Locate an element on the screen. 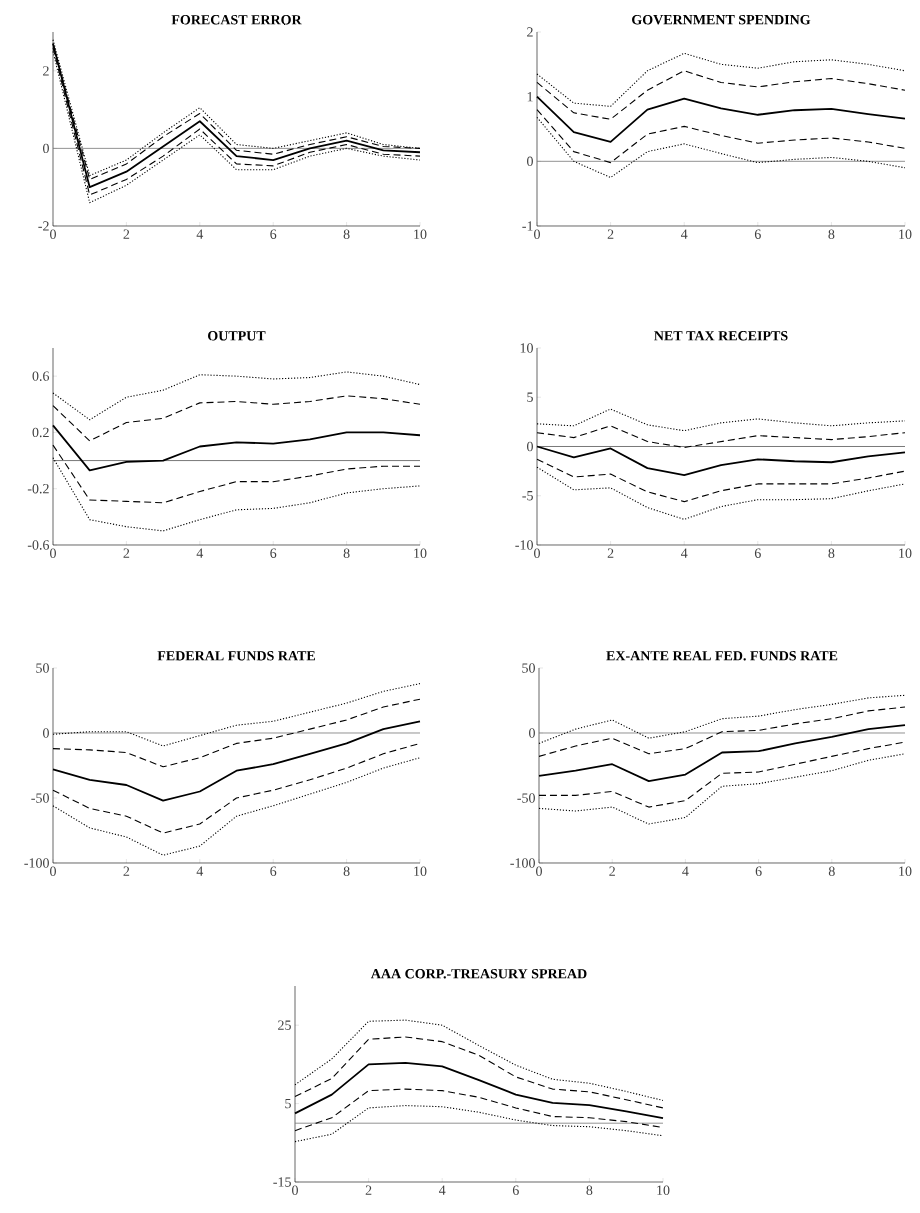 The height and width of the screenshot is (1213, 920). y-tick-label: 10 is located at coordinates (526, 348).